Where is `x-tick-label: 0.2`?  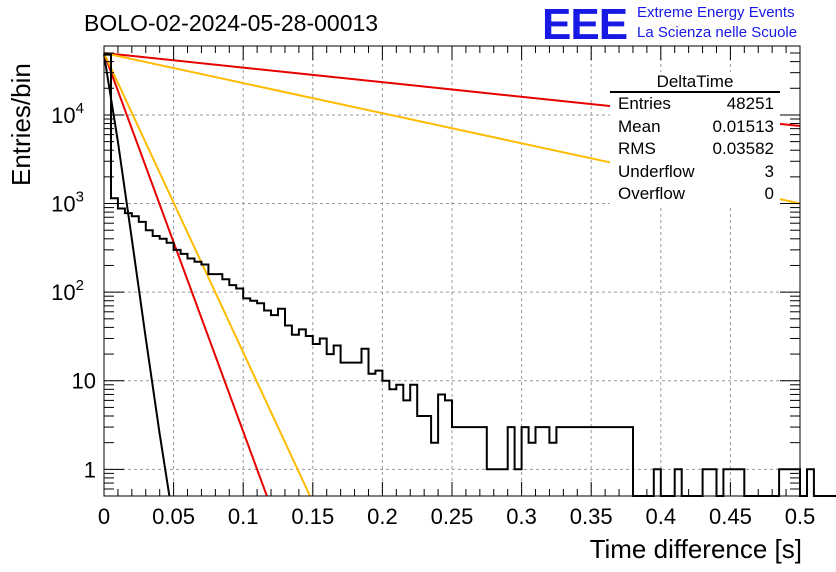
x-tick-label: 0.2 is located at coordinates (382, 516).